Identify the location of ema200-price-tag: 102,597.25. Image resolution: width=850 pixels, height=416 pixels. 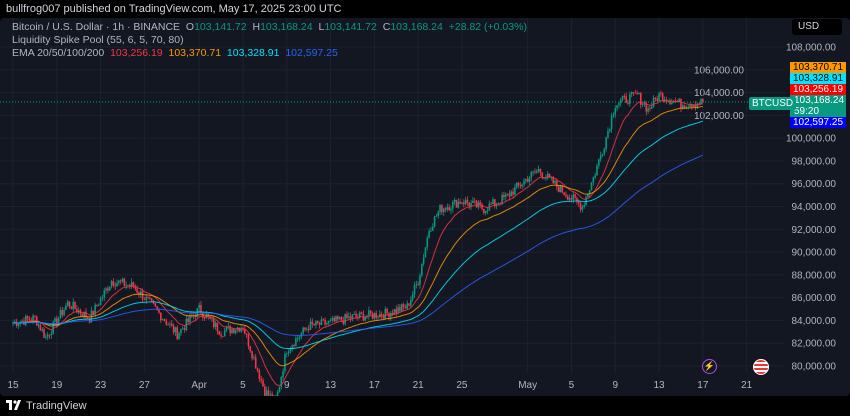
(818, 122).